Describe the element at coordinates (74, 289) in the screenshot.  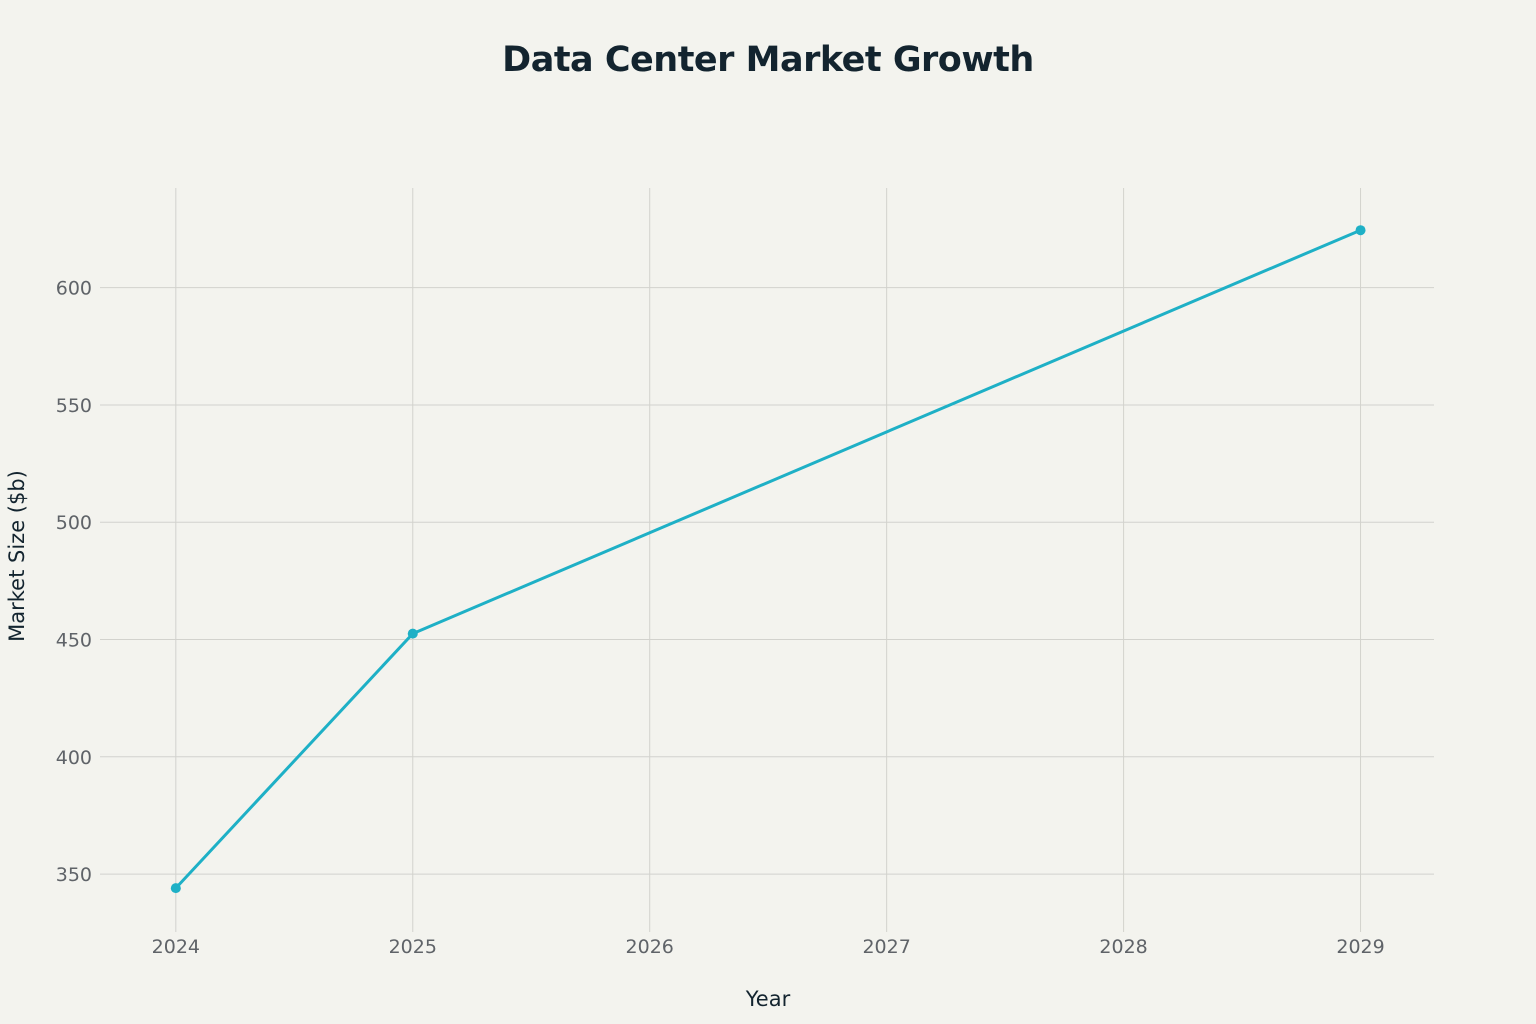
I see `y-tick-label: 600` at that location.